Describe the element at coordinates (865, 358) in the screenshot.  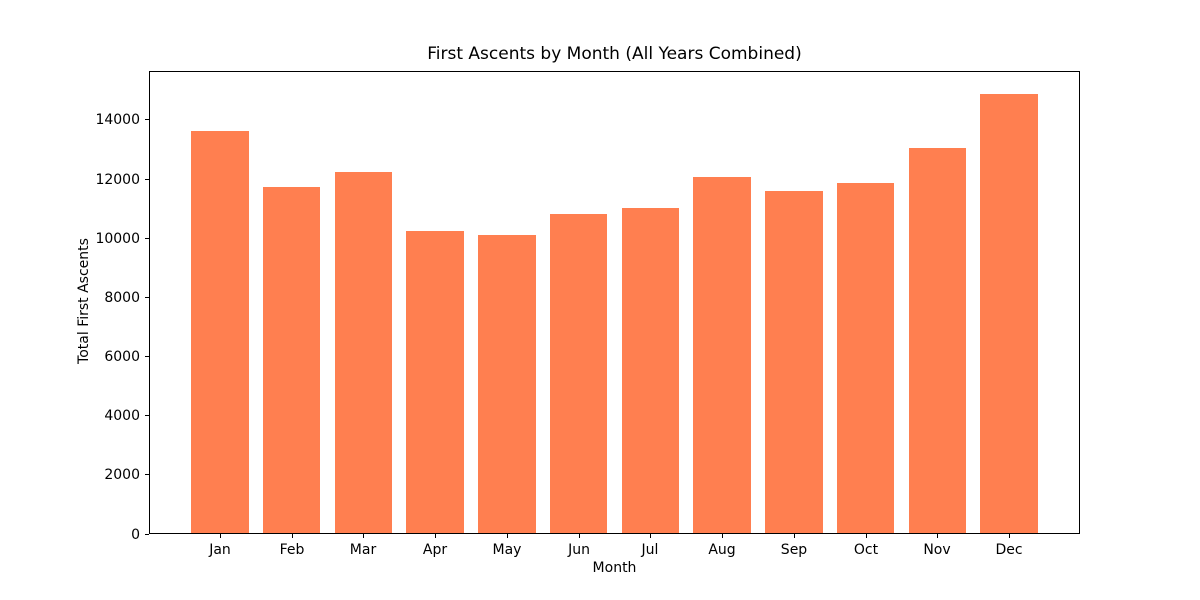
I see `bar-oct` at that location.